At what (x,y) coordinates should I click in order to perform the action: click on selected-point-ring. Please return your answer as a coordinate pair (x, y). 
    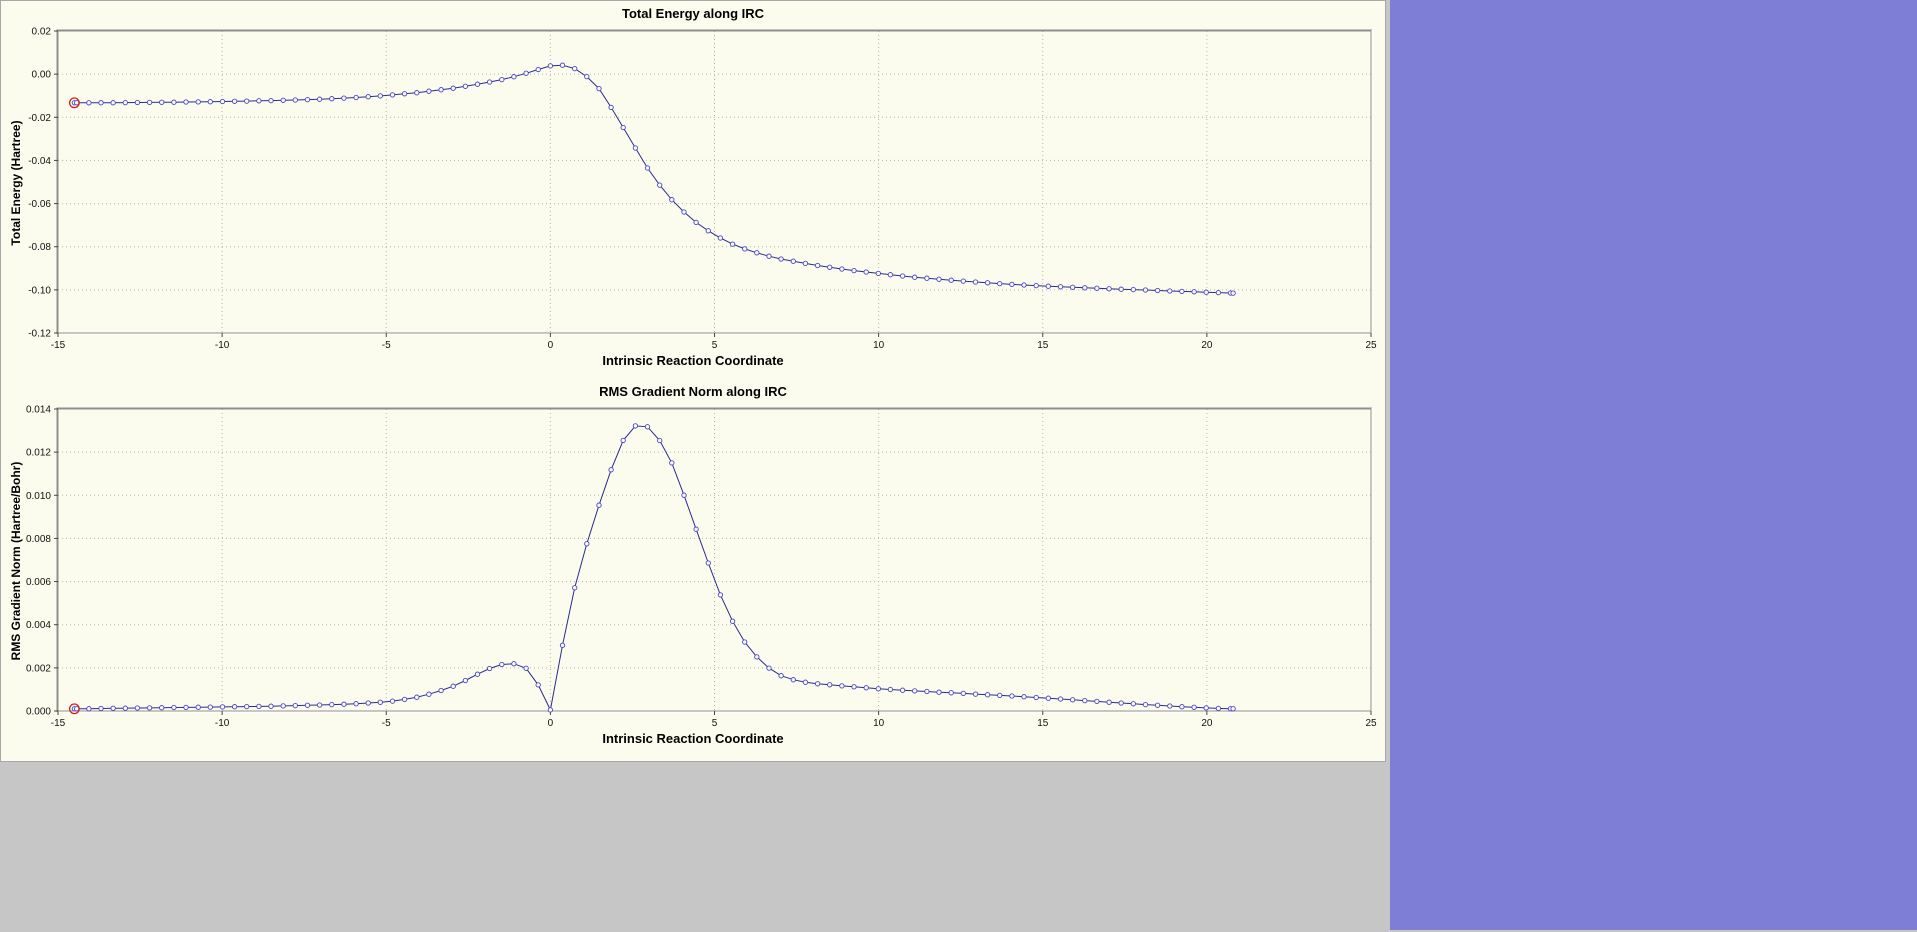
    Looking at the image, I should click on (74, 103).